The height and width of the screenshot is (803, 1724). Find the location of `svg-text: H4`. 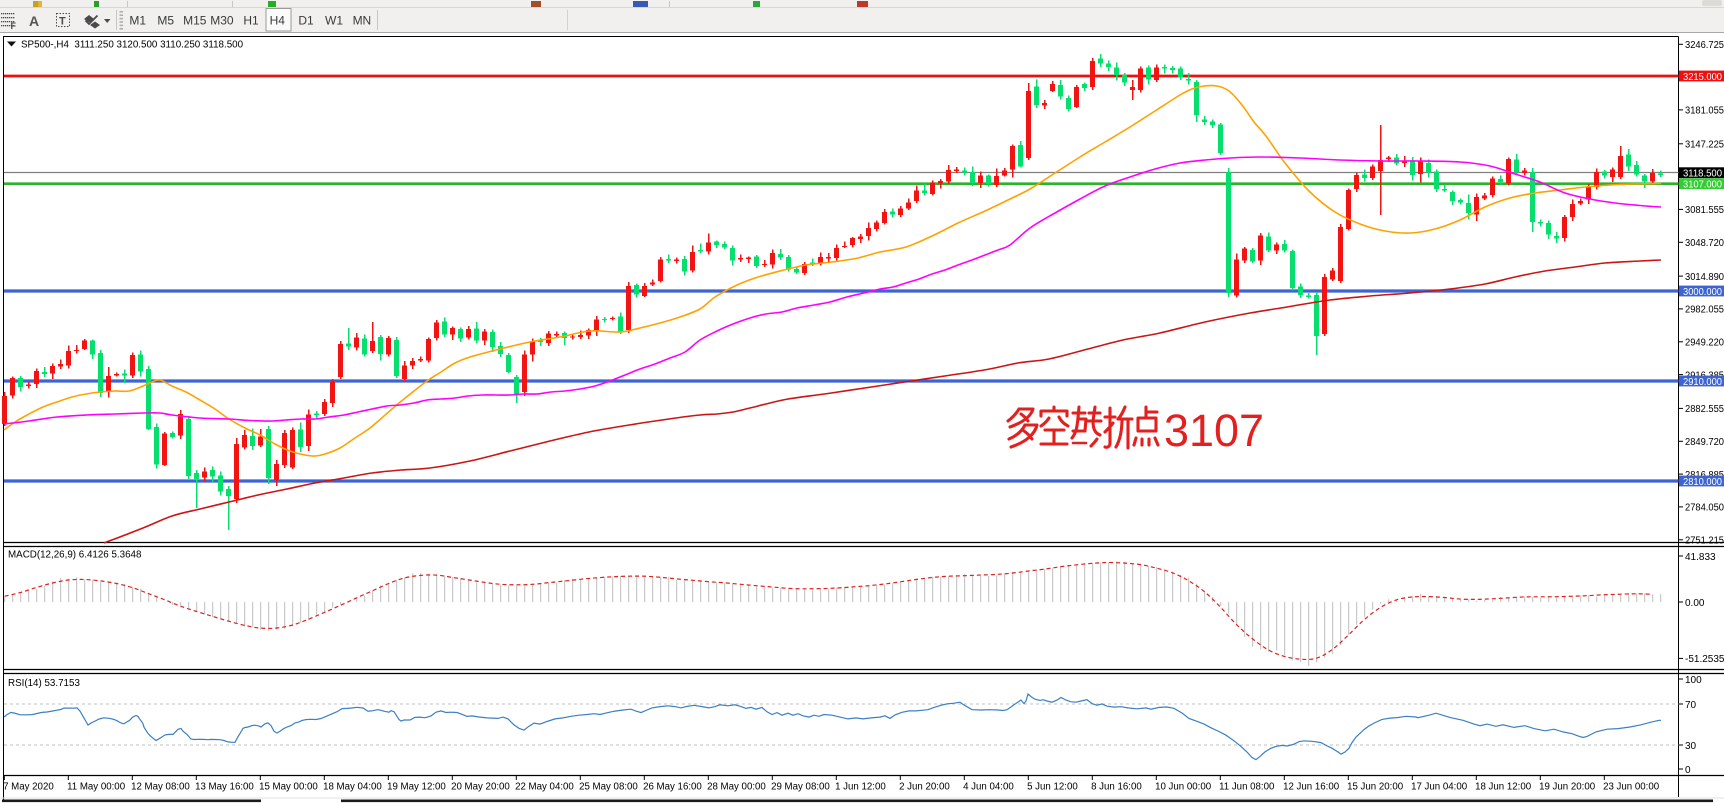

svg-text: H4 is located at coordinates (278, 21).